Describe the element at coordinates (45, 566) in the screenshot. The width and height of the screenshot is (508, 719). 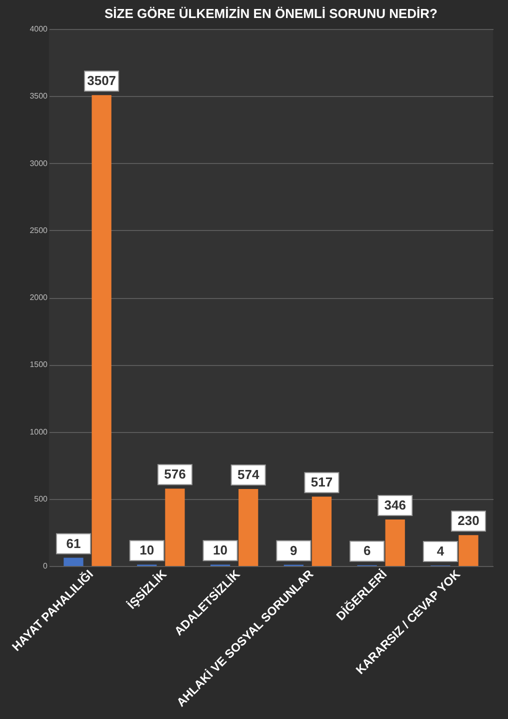
I see `y-tick-label: 0` at that location.